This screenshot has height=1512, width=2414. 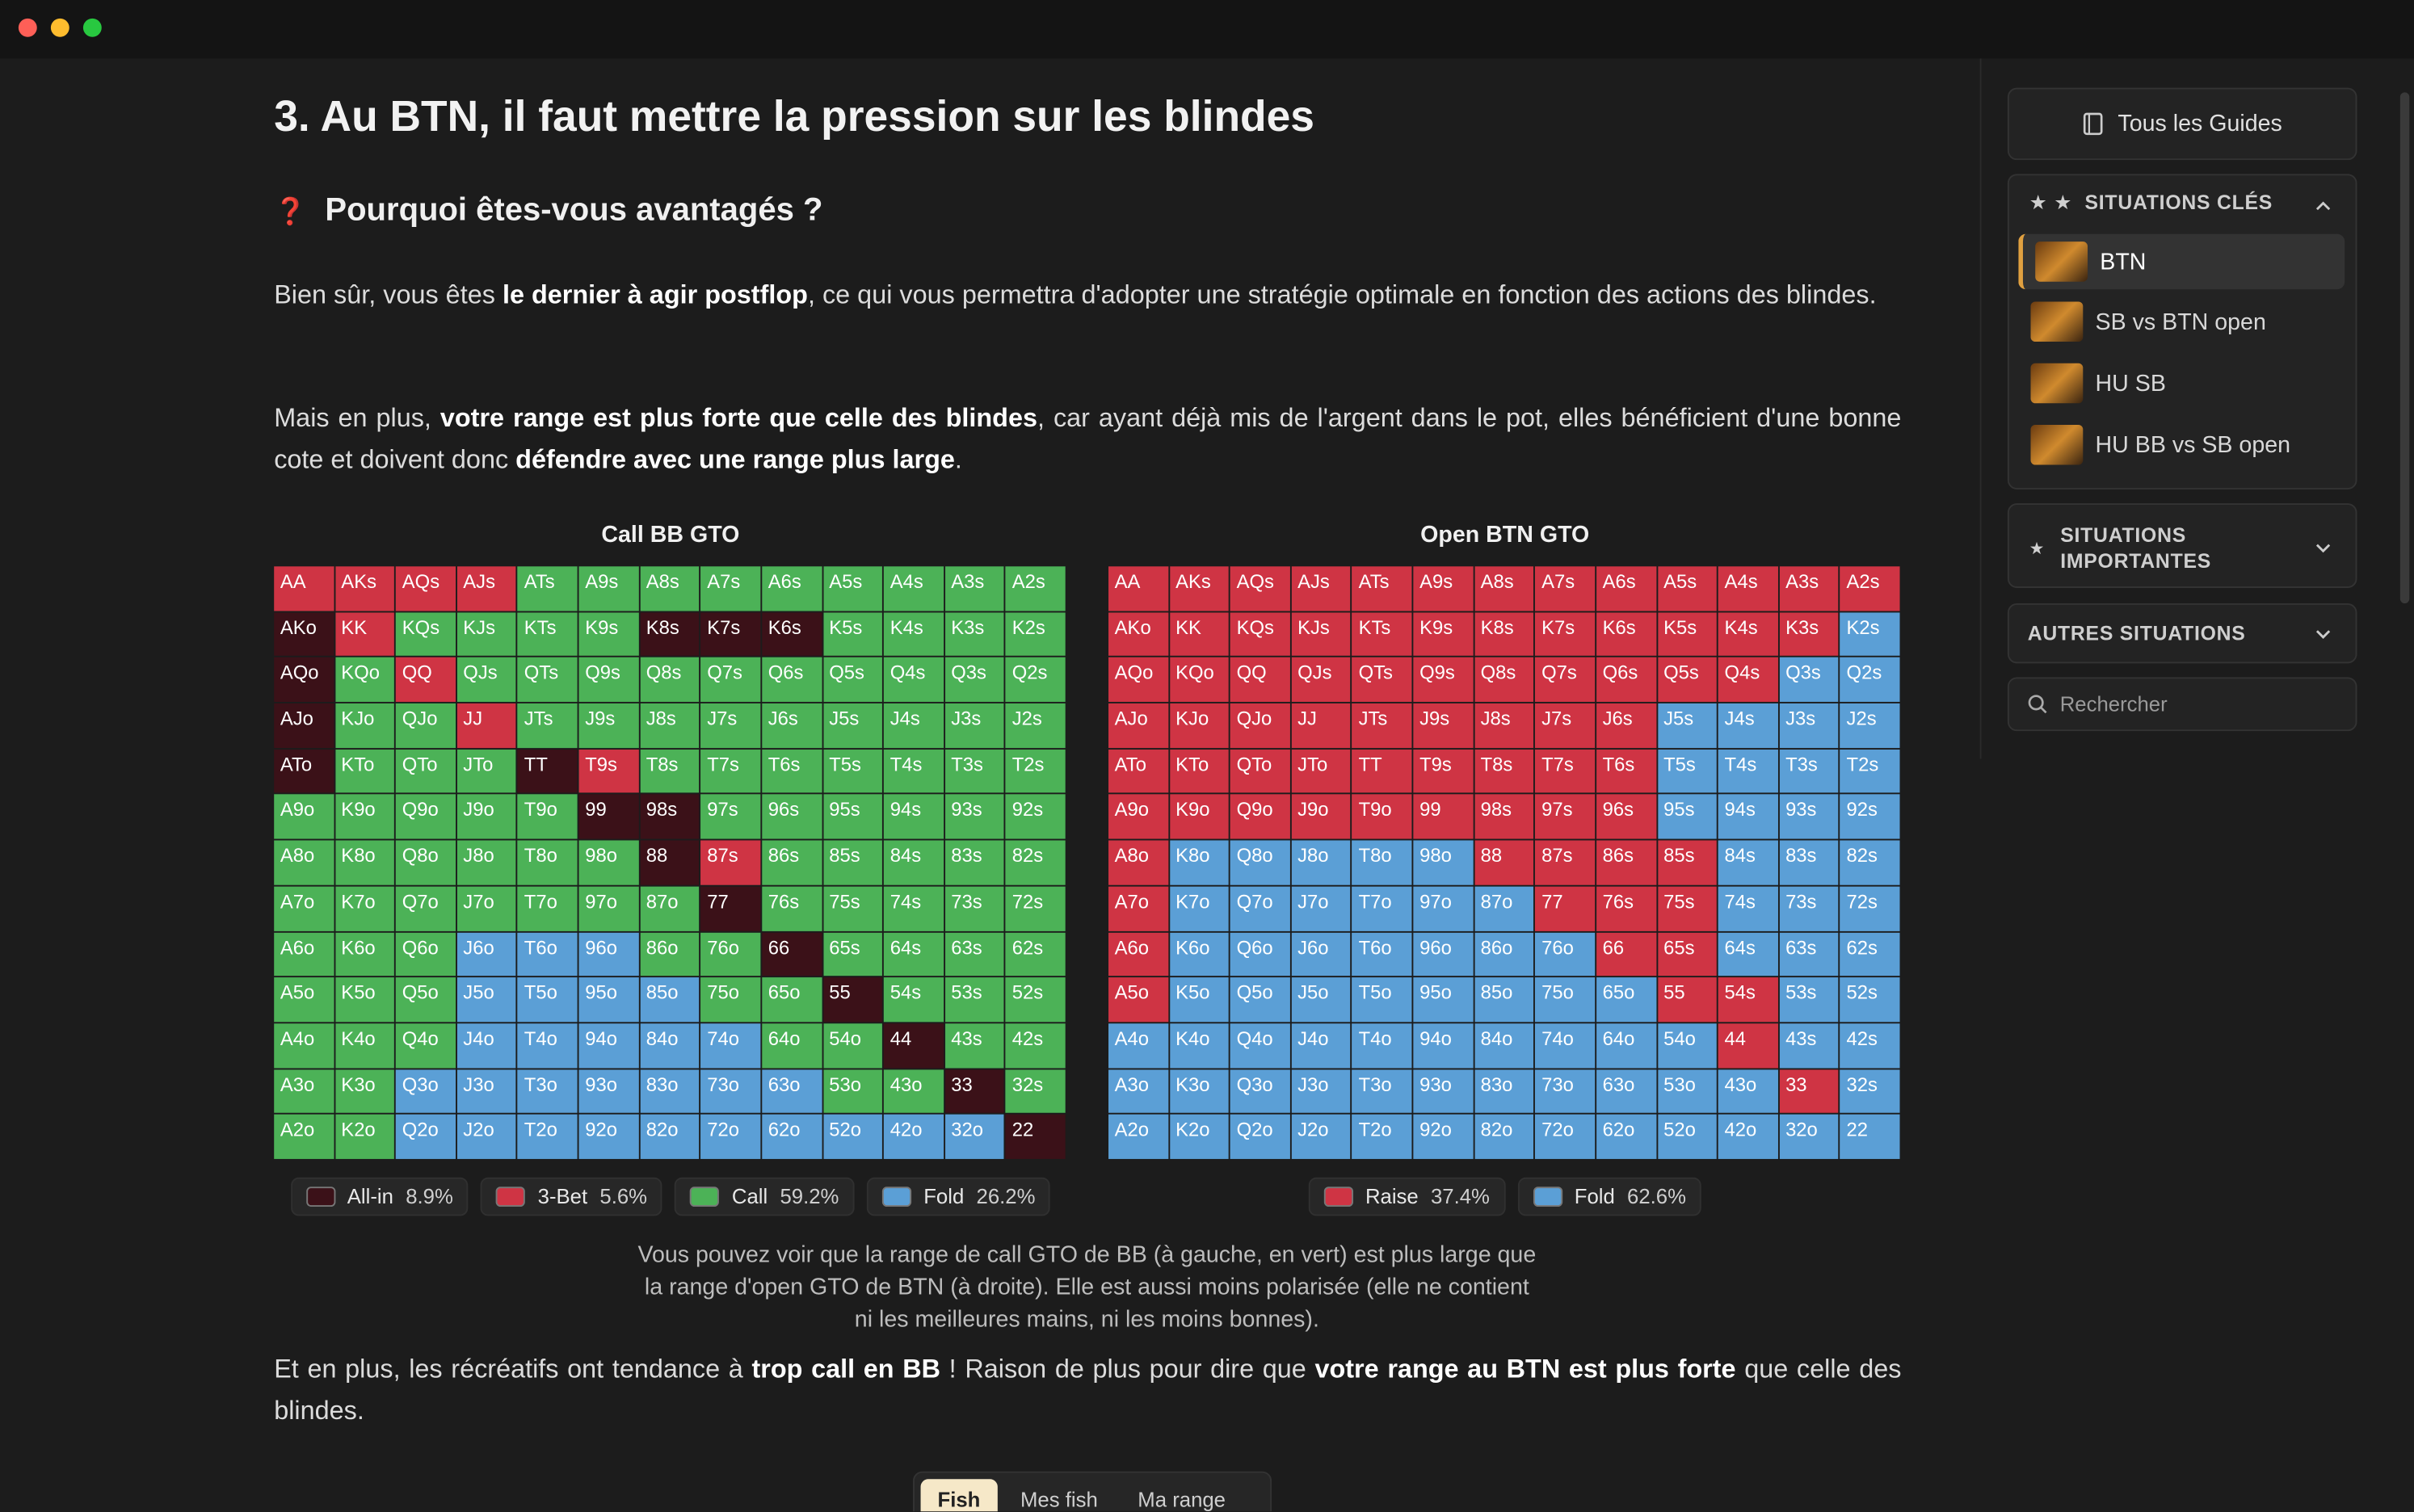 I want to click on hand-cell: 96s, so click(x=792, y=817).